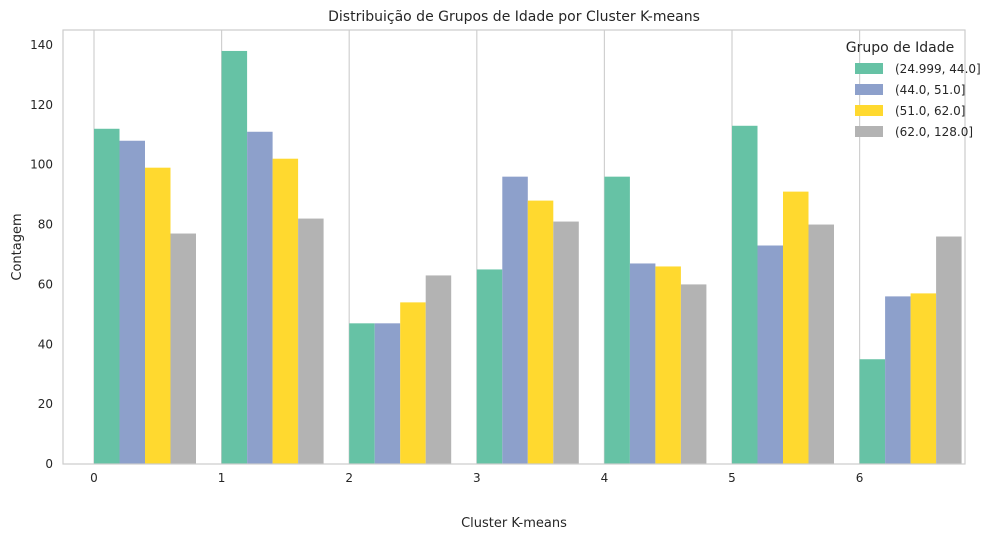  I want to click on x-tick-label: 4, so click(605, 478).